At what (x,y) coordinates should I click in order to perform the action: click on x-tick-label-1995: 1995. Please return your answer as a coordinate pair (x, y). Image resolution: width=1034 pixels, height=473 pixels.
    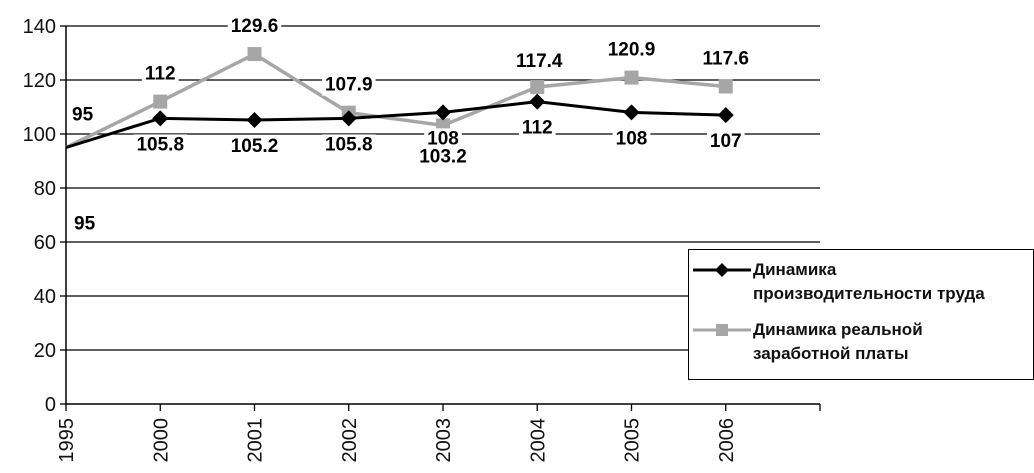
    Looking at the image, I should click on (67, 440).